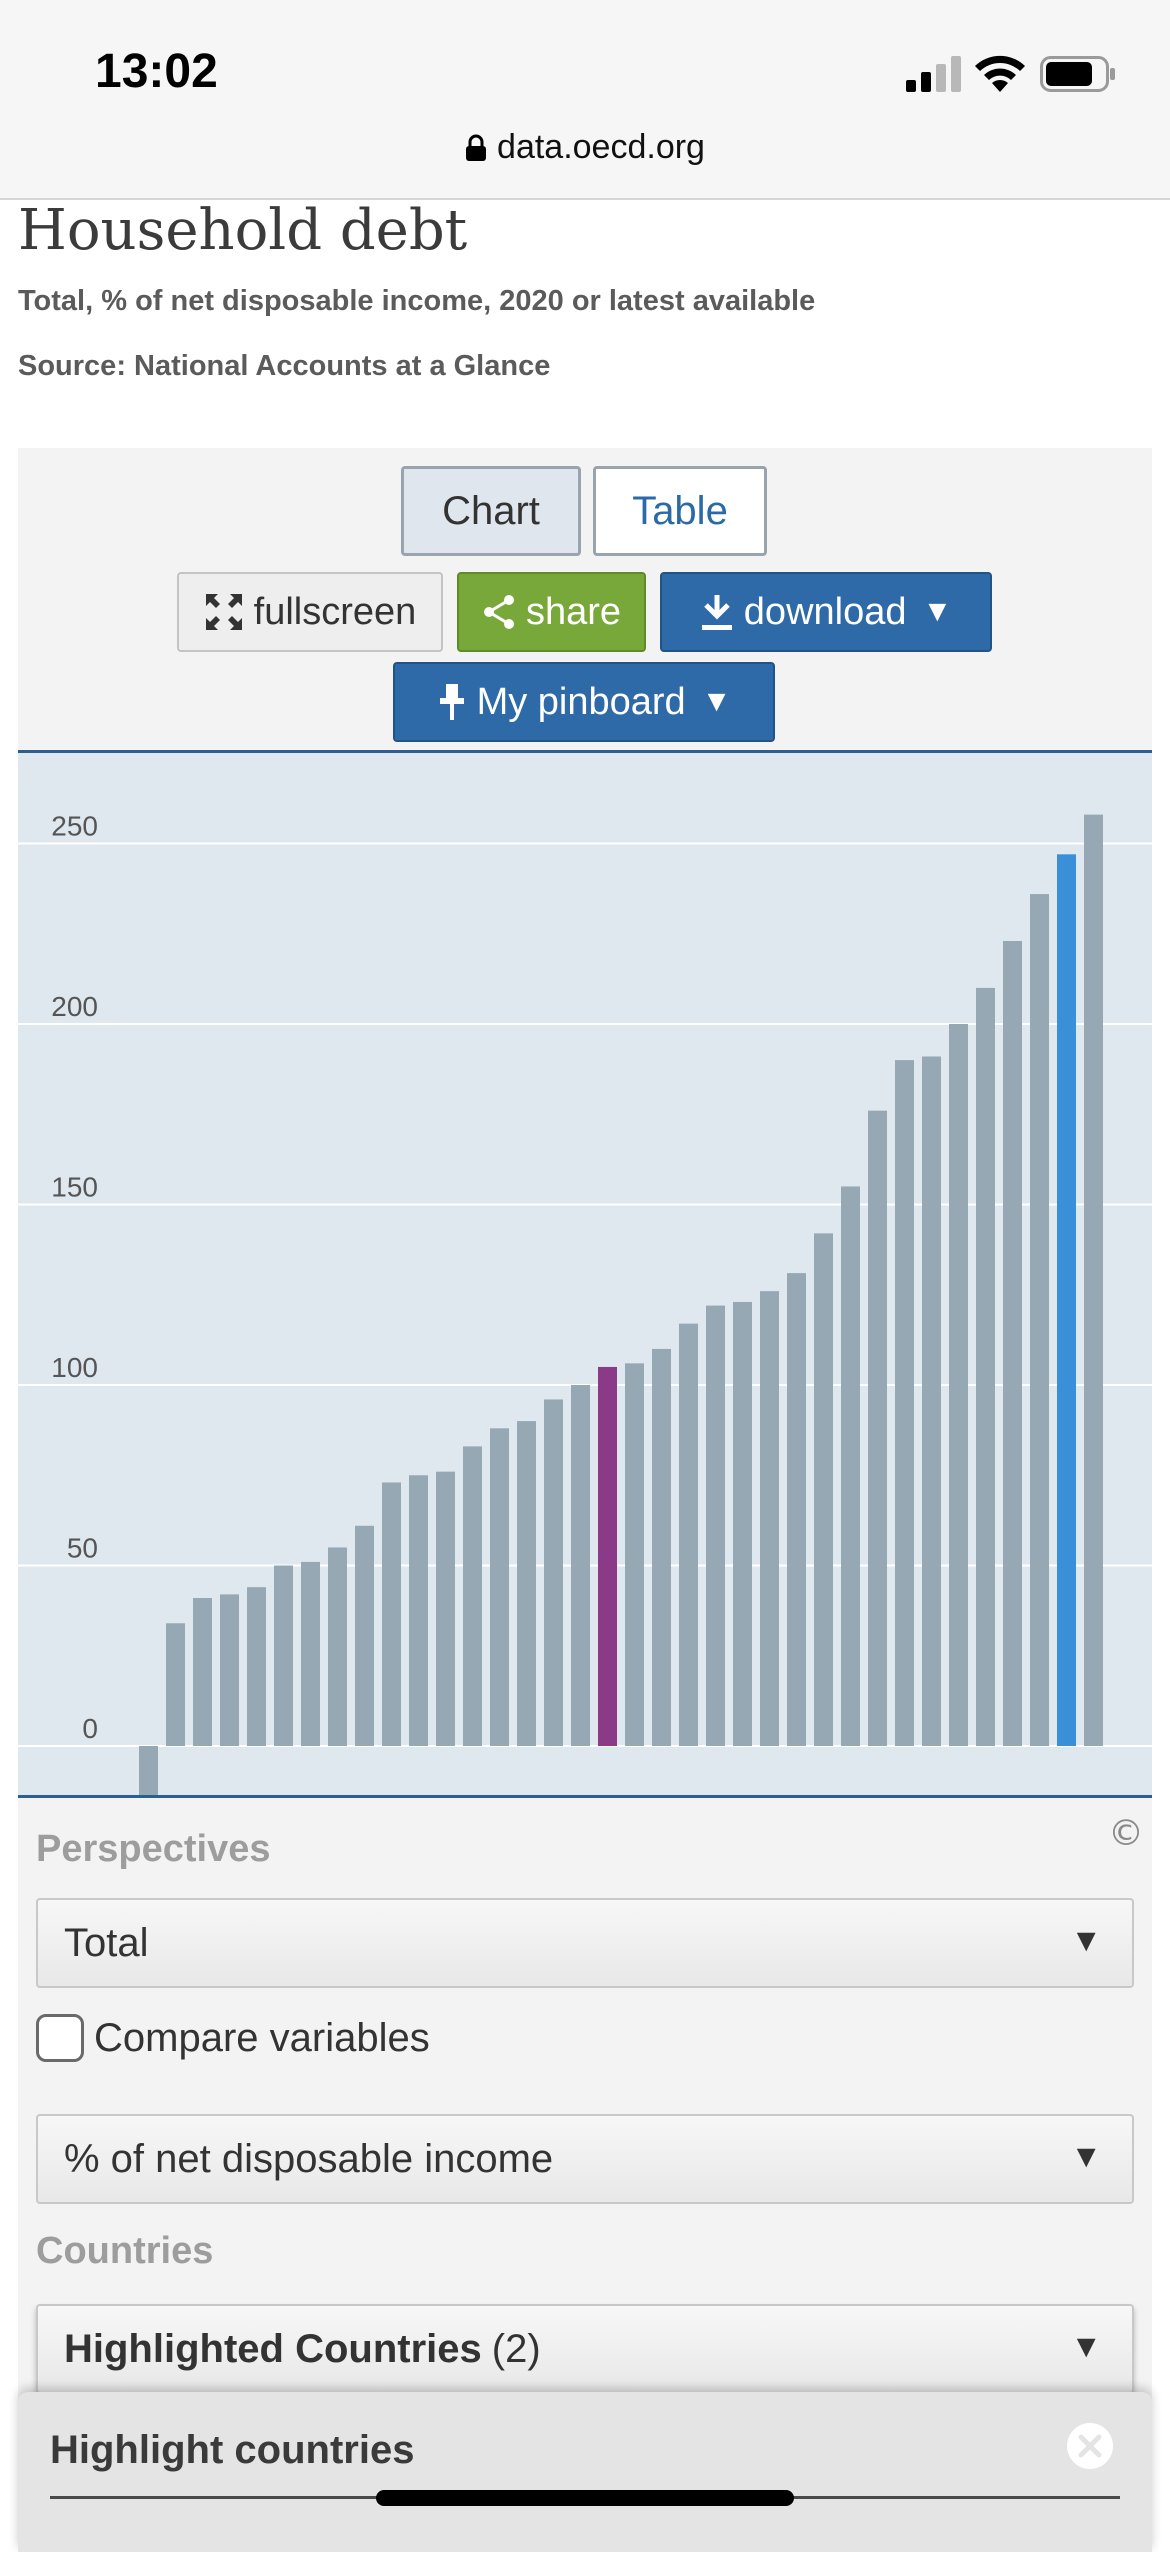 The height and width of the screenshot is (2552, 1170). I want to click on home-indicator, so click(585, 2498).